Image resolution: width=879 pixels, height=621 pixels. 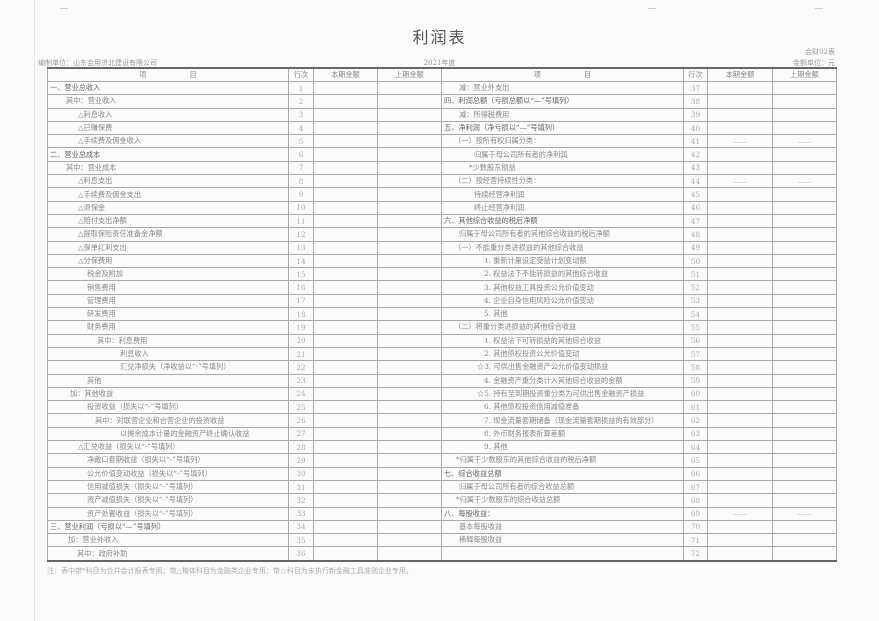 What do you see at coordinates (639, 207) in the screenshot?
I see `table-row: 终止经营净利润 46` at bounding box center [639, 207].